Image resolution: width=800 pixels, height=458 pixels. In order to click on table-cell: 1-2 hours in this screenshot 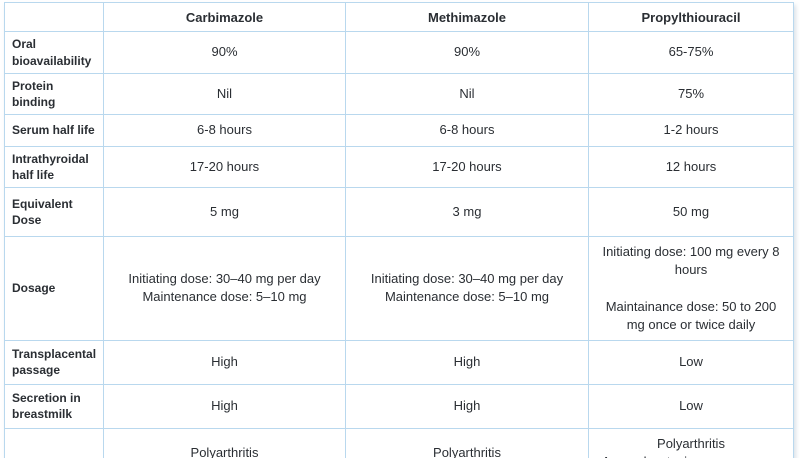, I will do `click(691, 130)`.